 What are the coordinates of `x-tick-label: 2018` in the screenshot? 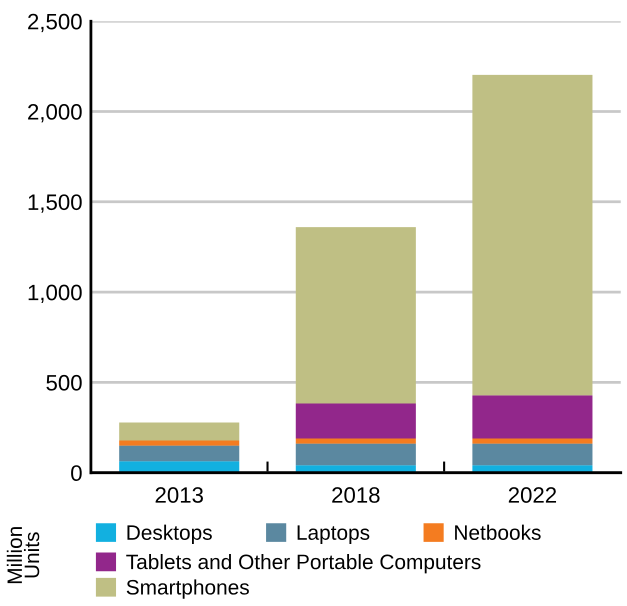 It's located at (356, 495).